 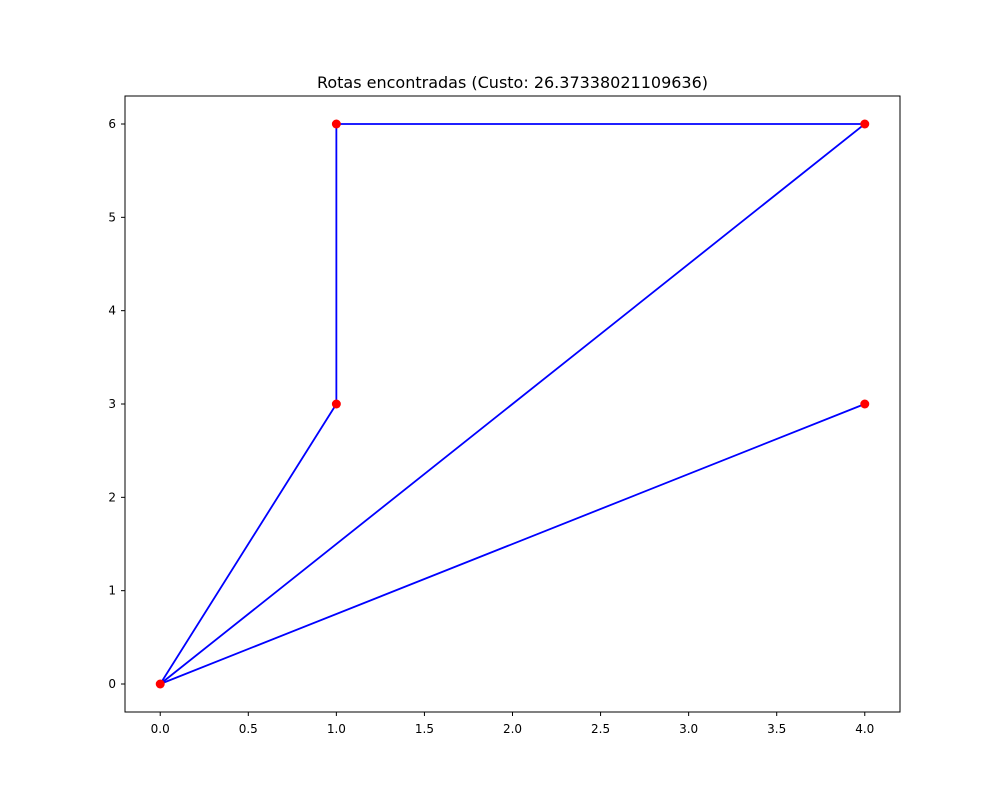 I want to click on y-tick-label: 6, so click(x=112, y=124).